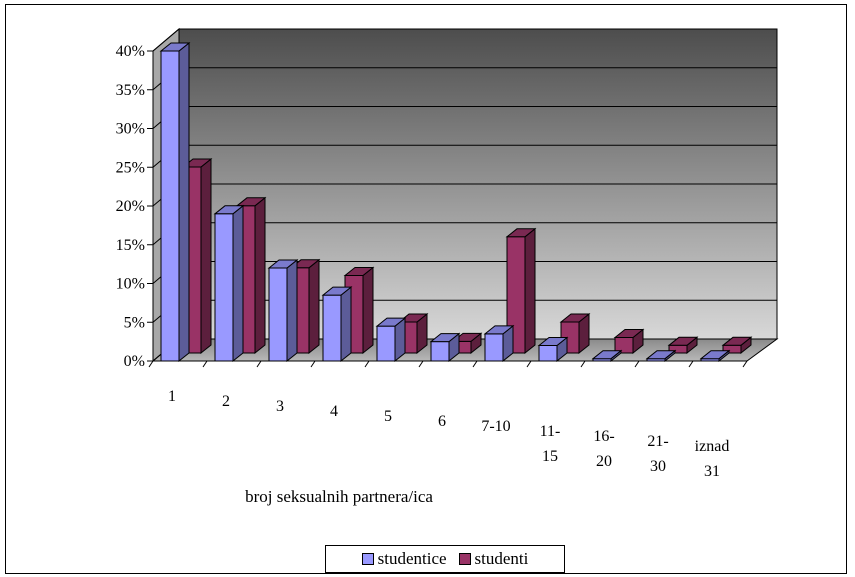 The image size is (855, 577). Describe the element at coordinates (603, 449) in the screenshot. I see `x-tick-label: 16-20` at that location.